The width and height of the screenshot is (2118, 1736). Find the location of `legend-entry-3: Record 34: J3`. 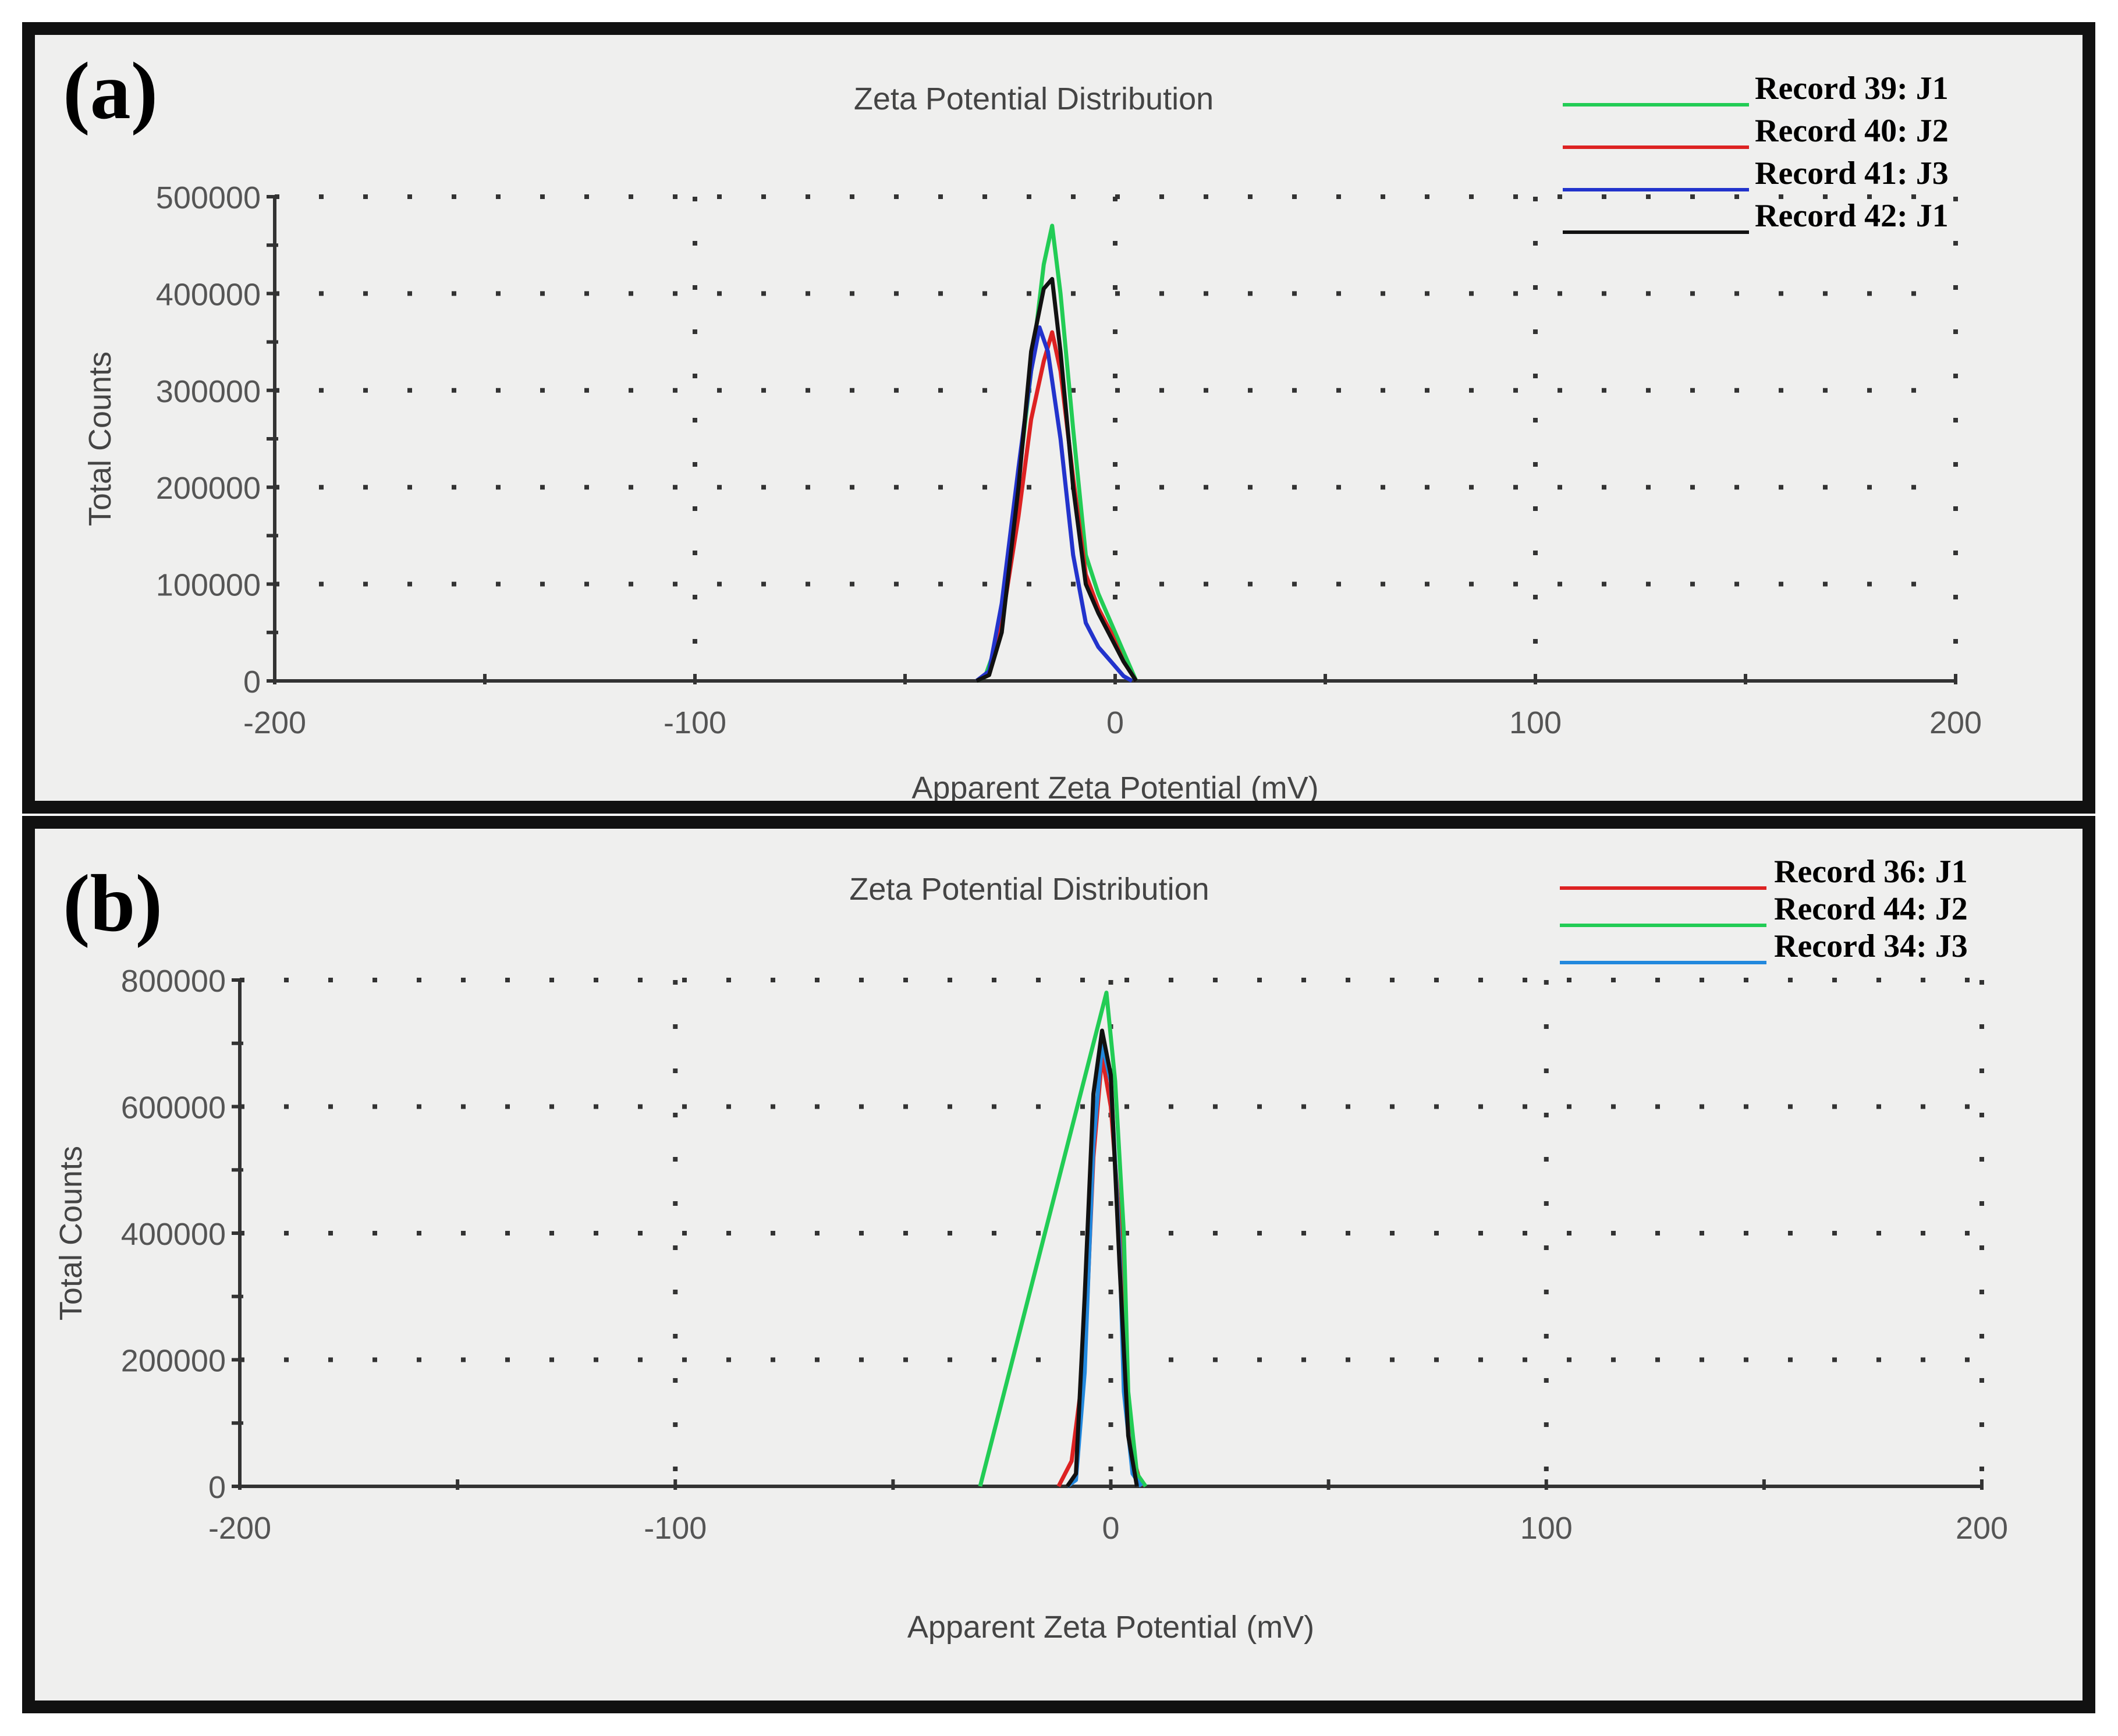

legend-entry-3: Record 34: J3 is located at coordinates (1871, 946).